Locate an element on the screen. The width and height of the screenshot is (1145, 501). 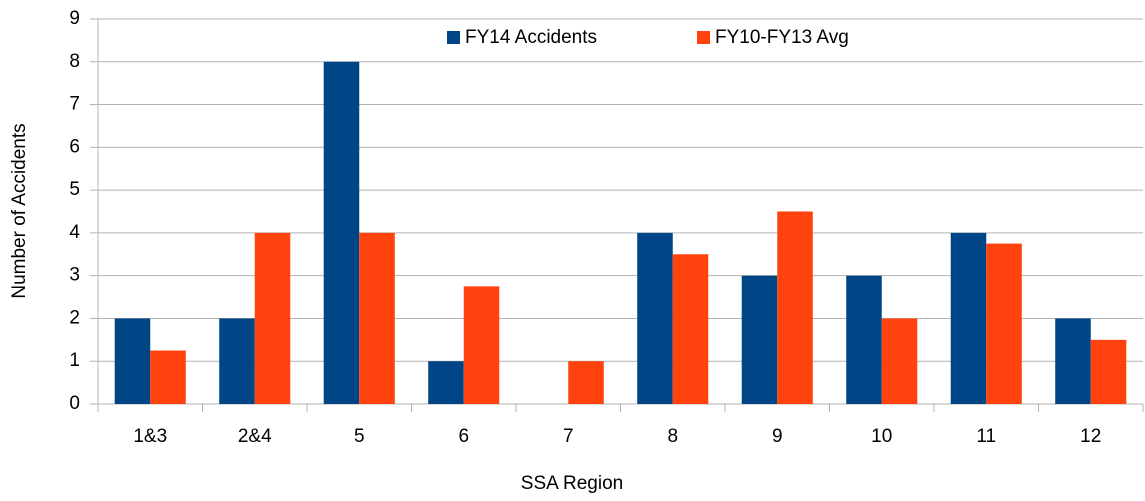
y-tick-label: 3 is located at coordinates (74, 275).